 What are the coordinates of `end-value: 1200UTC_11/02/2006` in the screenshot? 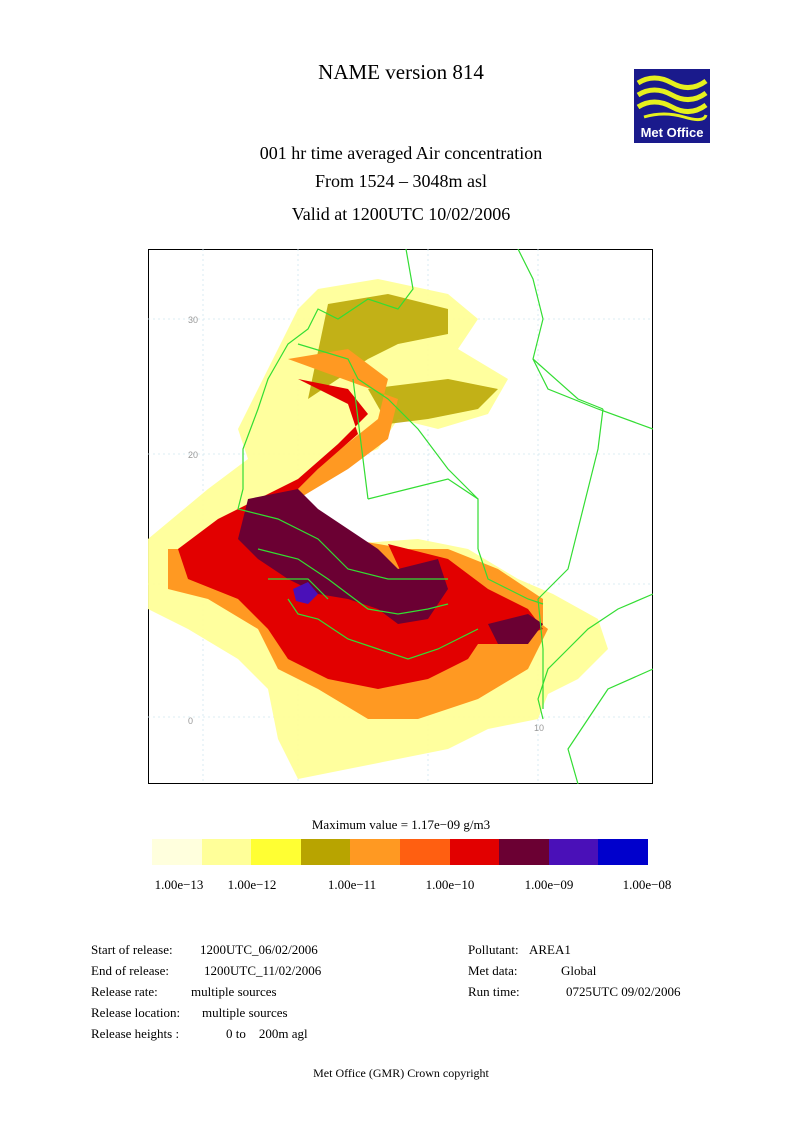 It's located at (263, 970).